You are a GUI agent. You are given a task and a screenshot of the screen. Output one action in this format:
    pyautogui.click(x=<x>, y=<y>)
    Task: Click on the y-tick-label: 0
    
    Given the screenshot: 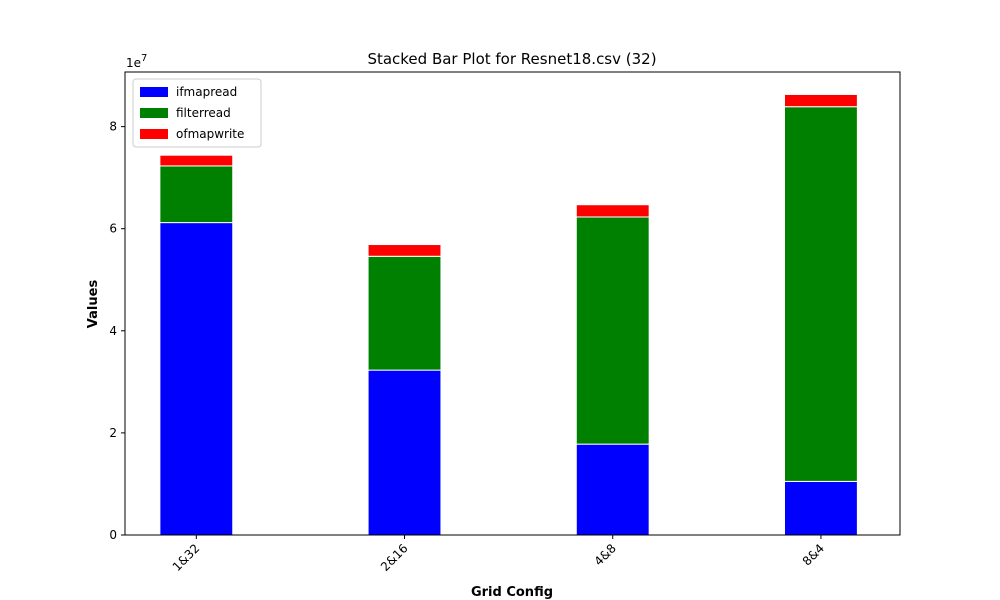 What is the action you would take?
    pyautogui.click(x=113, y=535)
    